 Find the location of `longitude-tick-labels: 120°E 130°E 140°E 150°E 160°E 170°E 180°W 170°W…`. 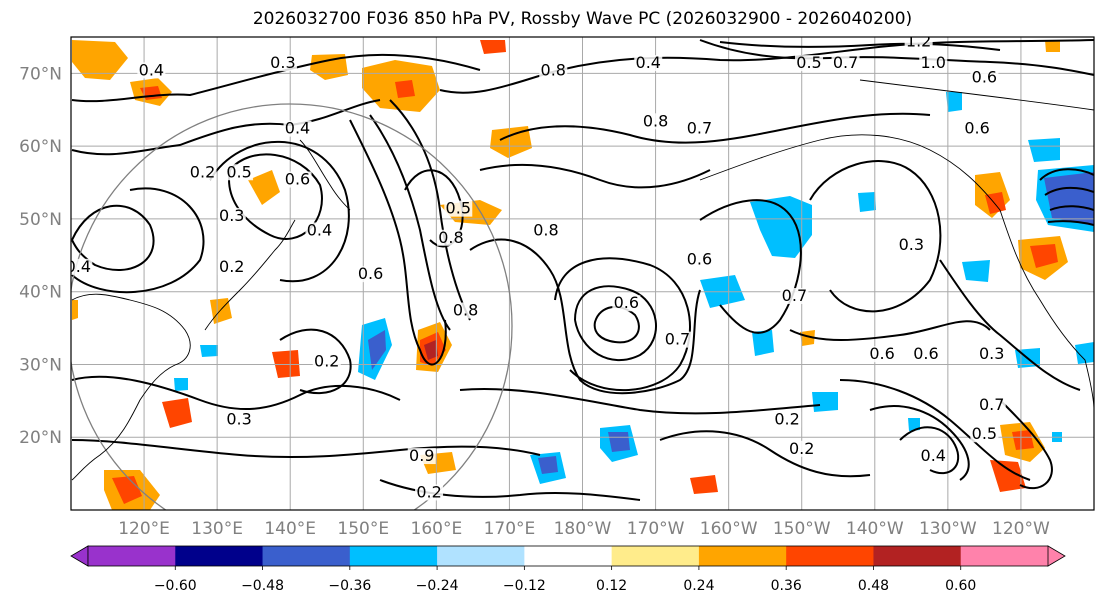

longitude-tick-labels: 120°E 130°E 140°E 150°E 160°E 170°E 180°W 170°W… is located at coordinates (584, 529).